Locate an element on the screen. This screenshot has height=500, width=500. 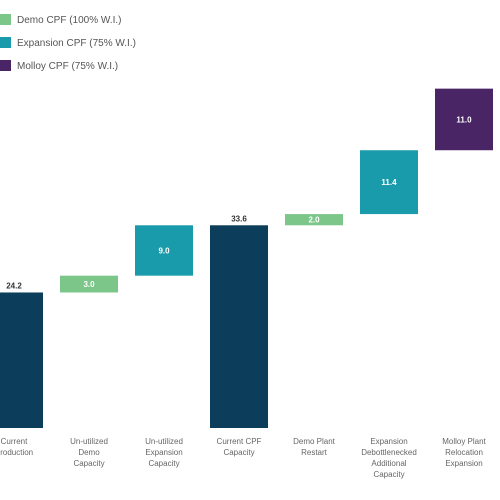
category-label: CurrentProduction is located at coordinates (16, 447).